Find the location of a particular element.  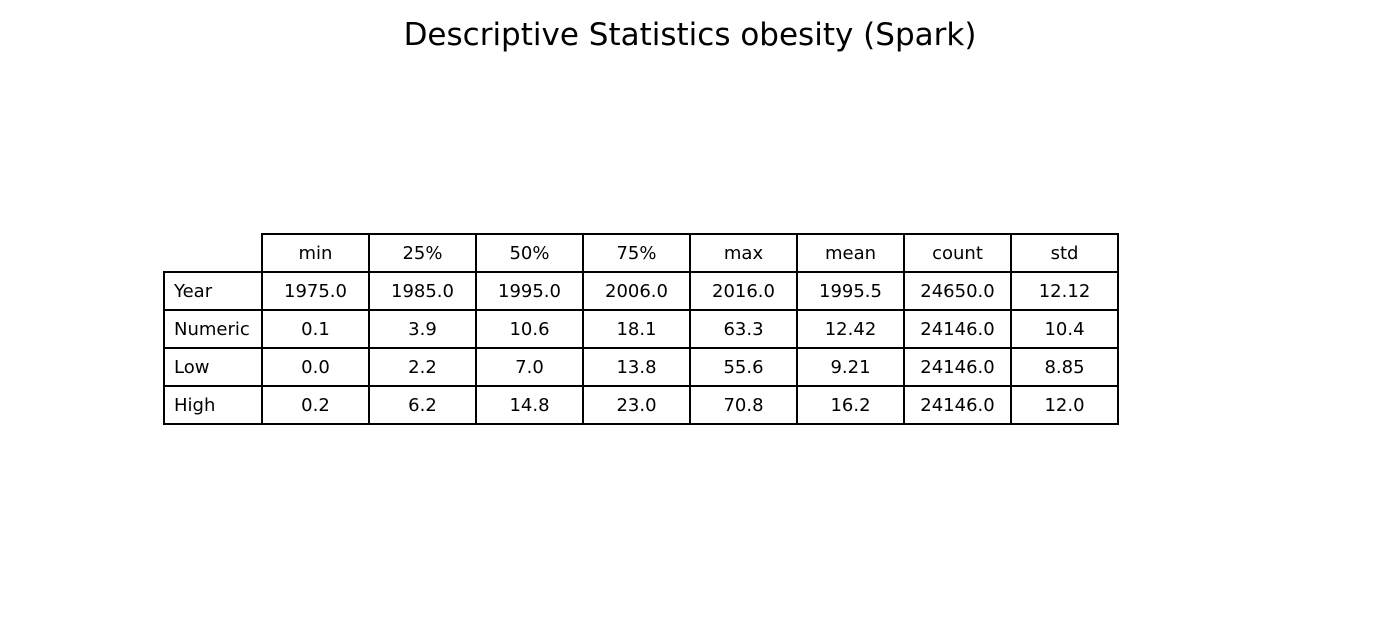

table-cell: 12.12 is located at coordinates (1064, 291).